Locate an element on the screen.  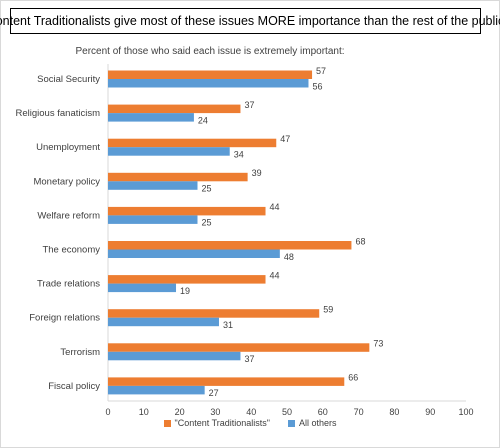
data-label: 24 is located at coordinates (203, 120).